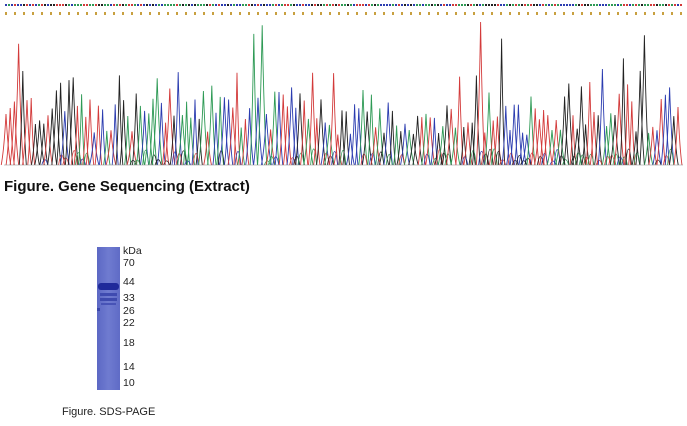 The width and height of the screenshot is (687, 426). I want to click on gel-lane, so click(108, 318).